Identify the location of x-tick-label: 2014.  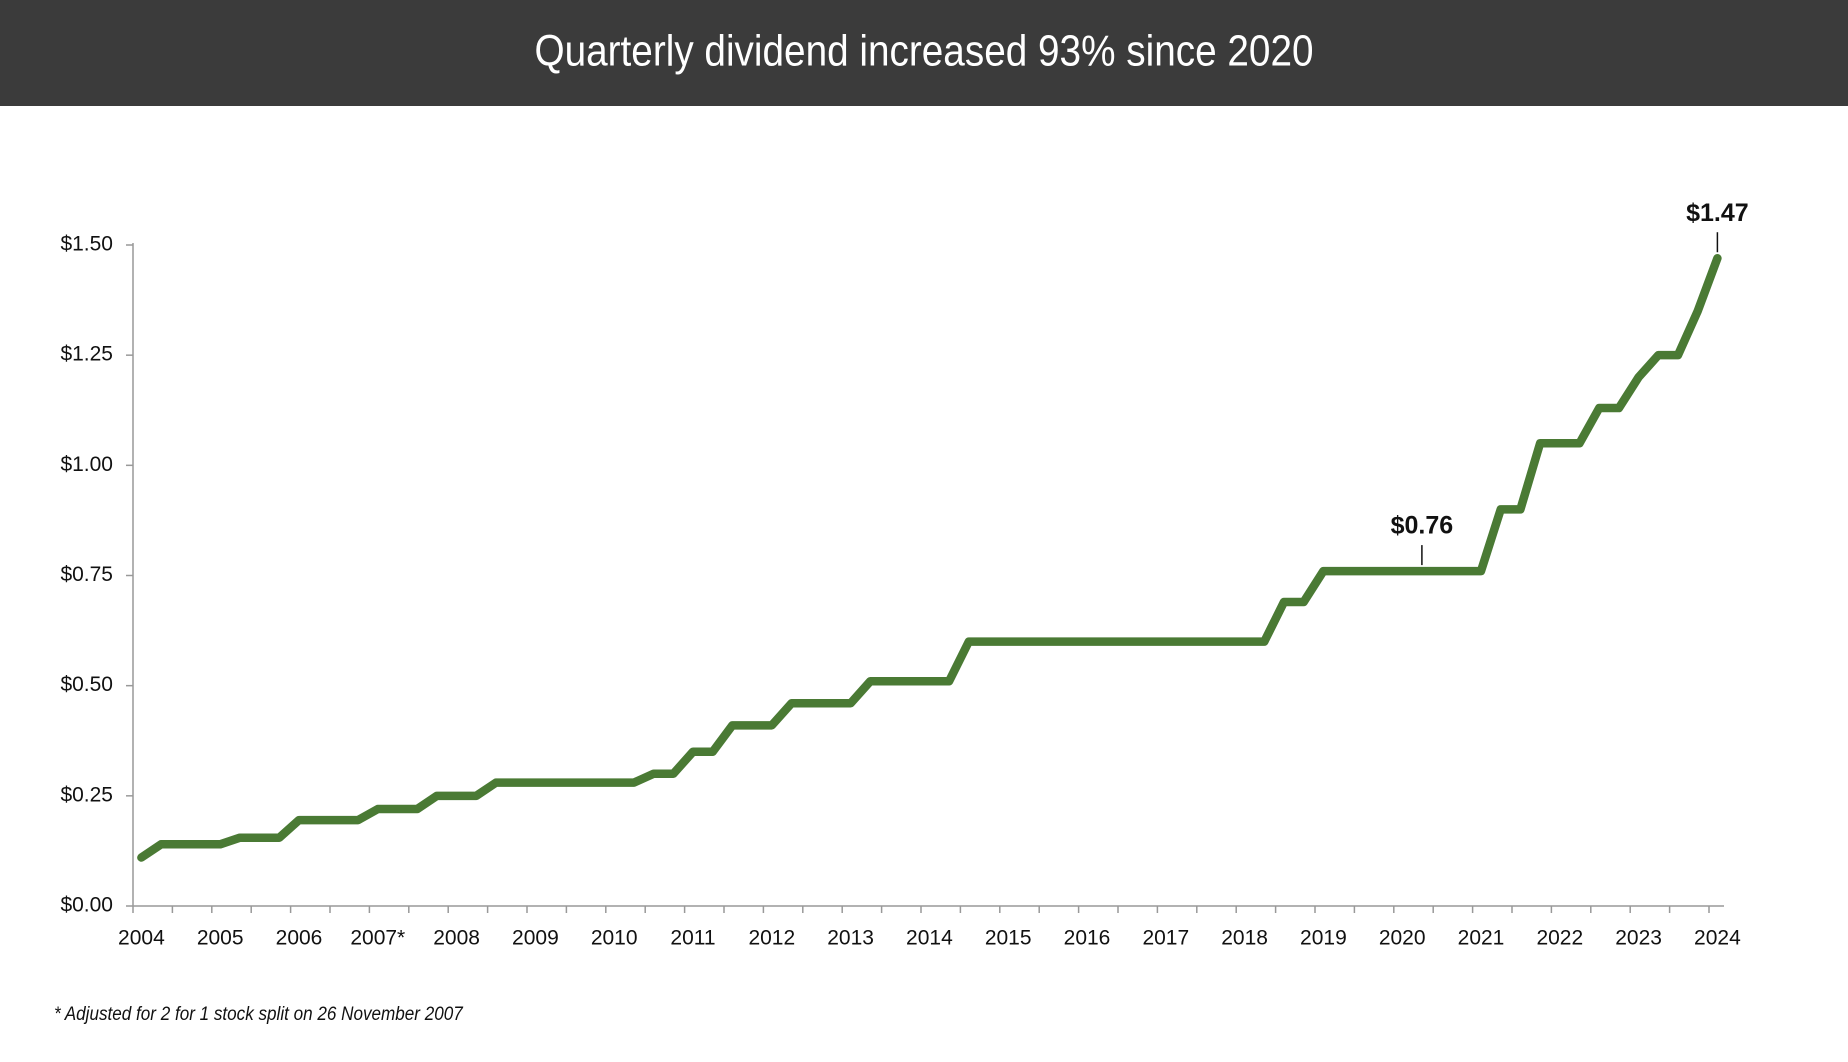
(929, 938).